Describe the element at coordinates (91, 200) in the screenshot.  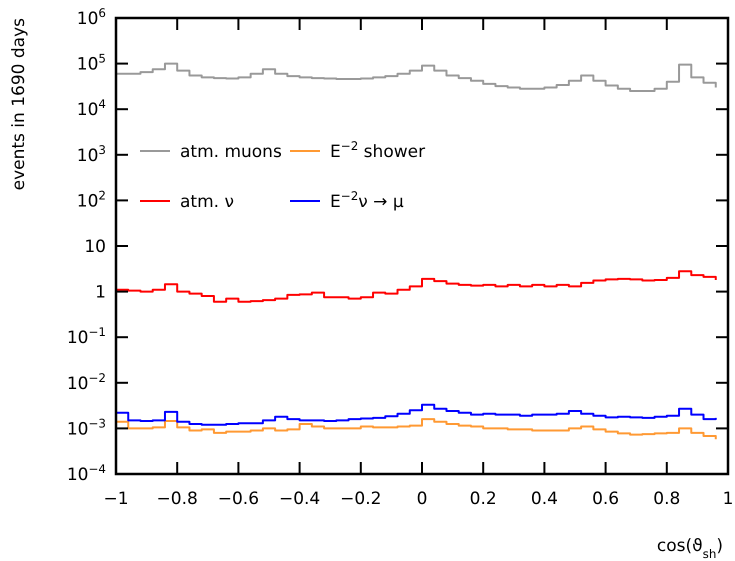
I see `y-tick-label: 10$^{2}$` at that location.